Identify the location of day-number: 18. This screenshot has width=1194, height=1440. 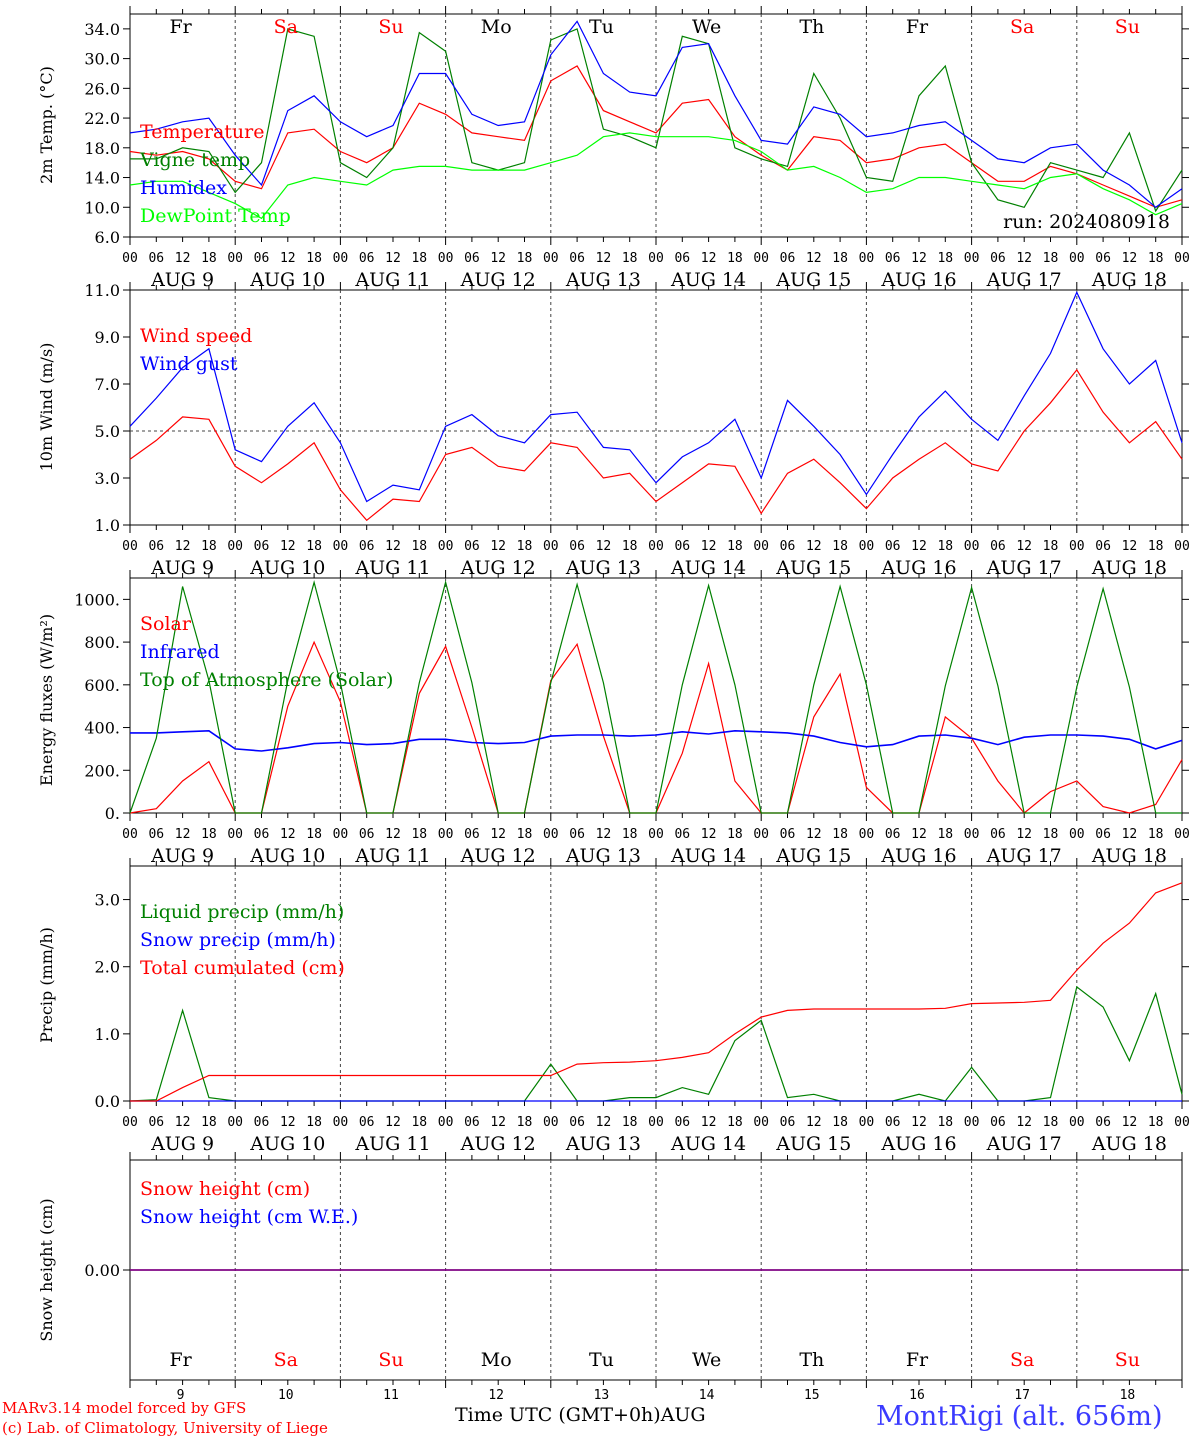
(1128, 1395).